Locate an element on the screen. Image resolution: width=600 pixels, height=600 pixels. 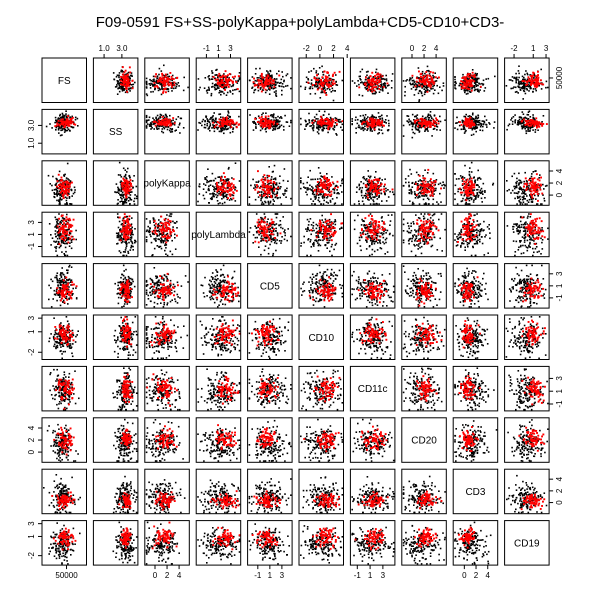
panel-FS-vs-CD20 is located at coordinates (424, 80).